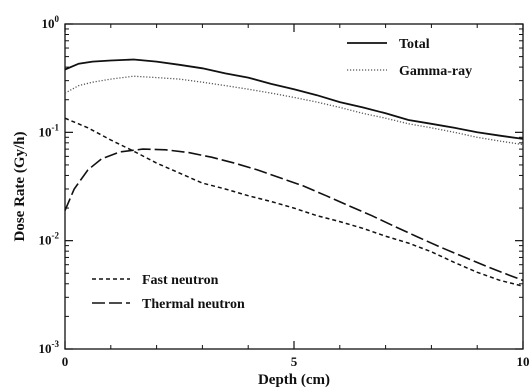  I want to click on y-axis-label: Dose Rate (Gy/h), so click(20, 187).